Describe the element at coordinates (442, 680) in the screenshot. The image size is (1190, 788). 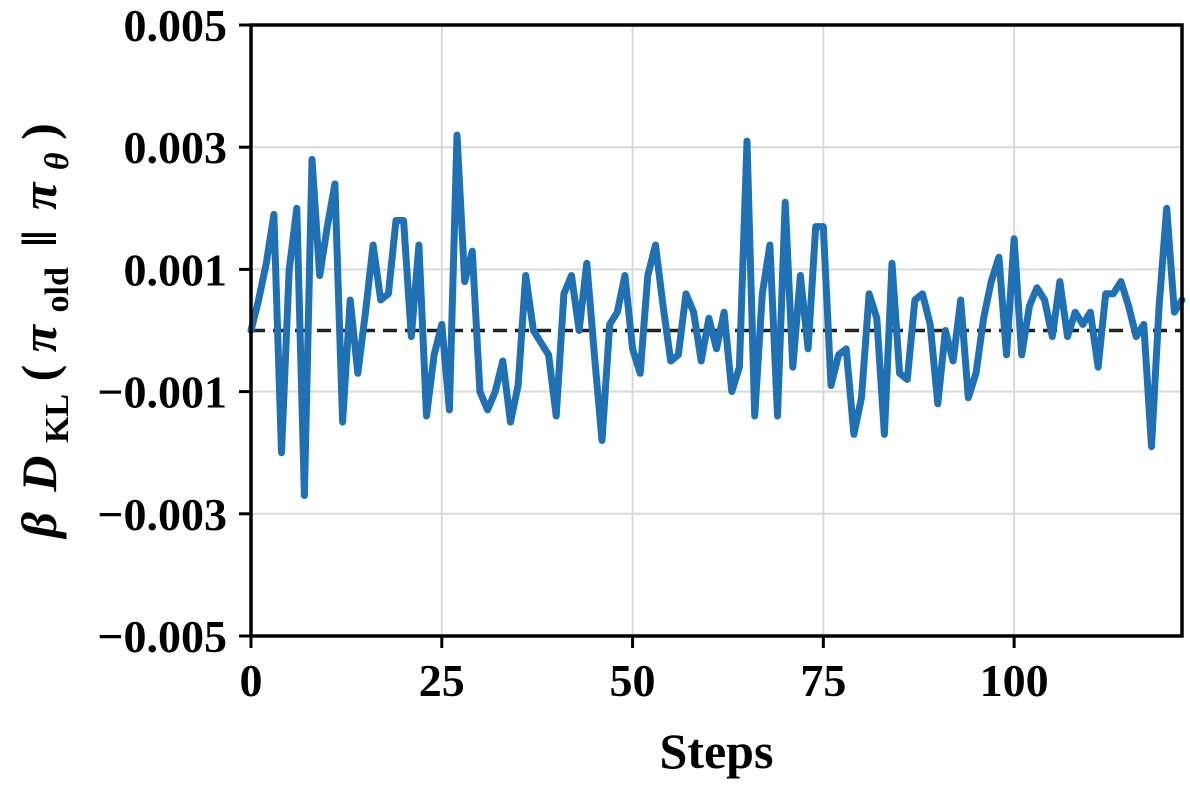
I see `x-tick-label-1: 25` at that location.